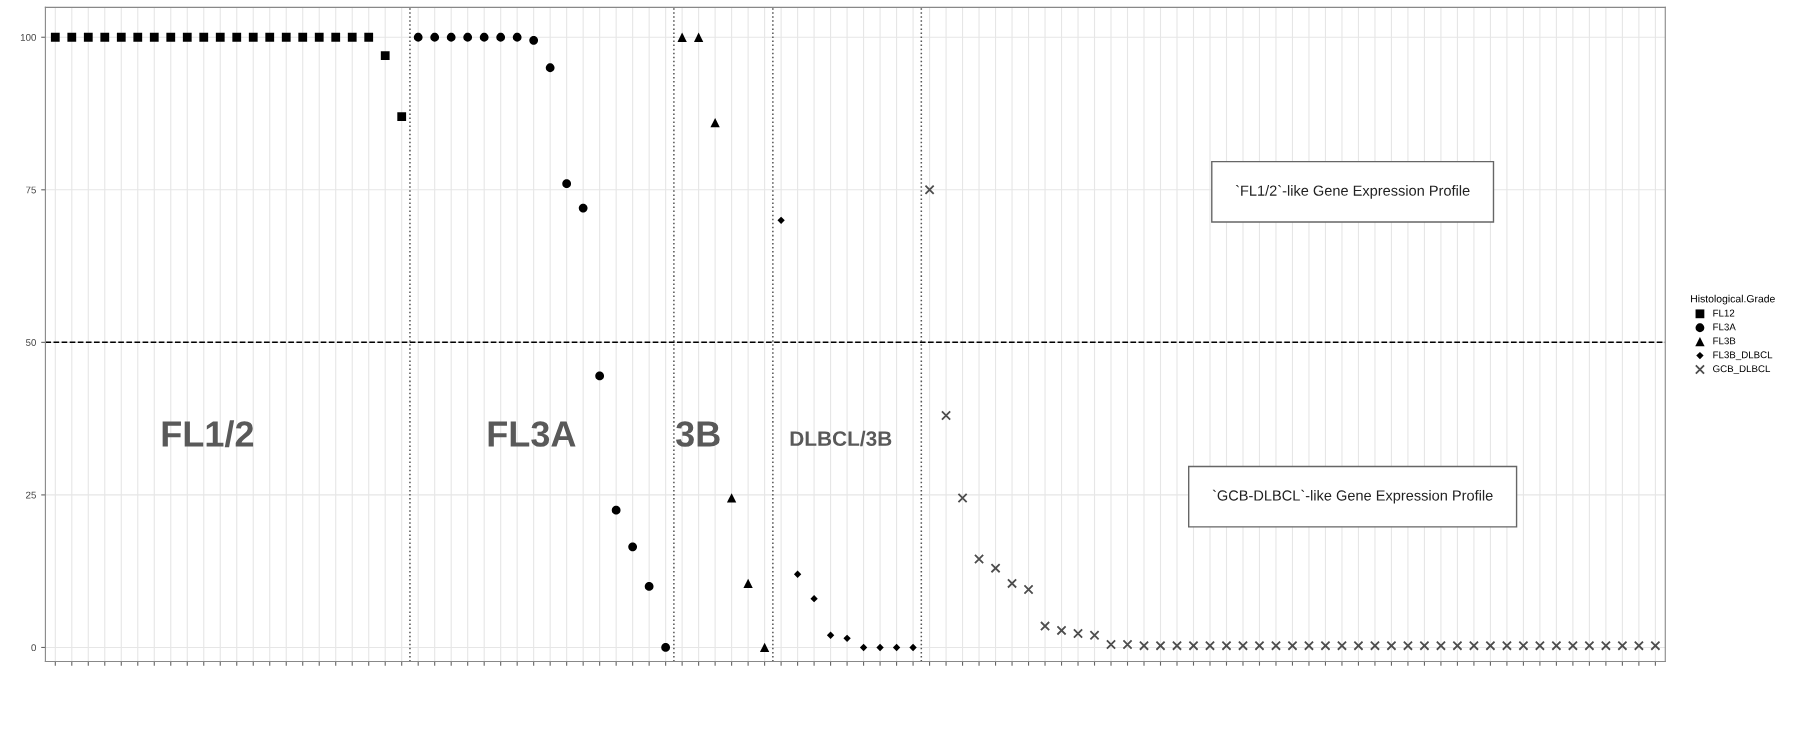  What do you see at coordinates (1742, 370) in the screenshot?
I see `legend-label: GCB_DLBCL` at bounding box center [1742, 370].